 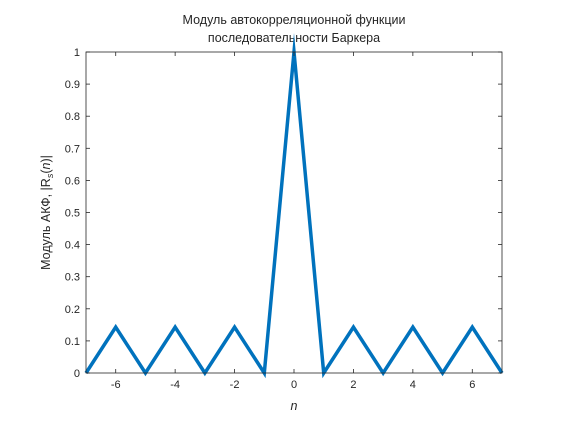 I want to click on y-tick-label: 0.2, so click(x=72, y=310).